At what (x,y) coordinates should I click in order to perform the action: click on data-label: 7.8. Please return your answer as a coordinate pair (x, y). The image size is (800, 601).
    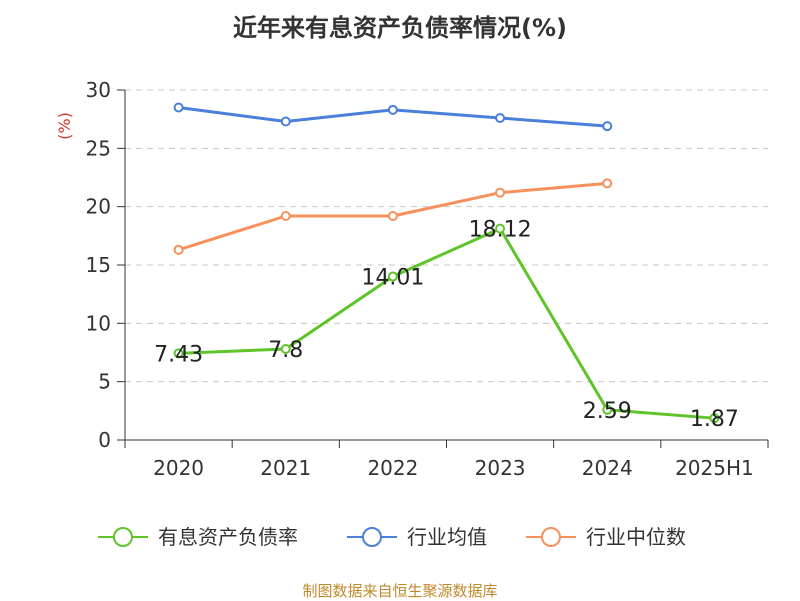
    Looking at the image, I should click on (285, 350).